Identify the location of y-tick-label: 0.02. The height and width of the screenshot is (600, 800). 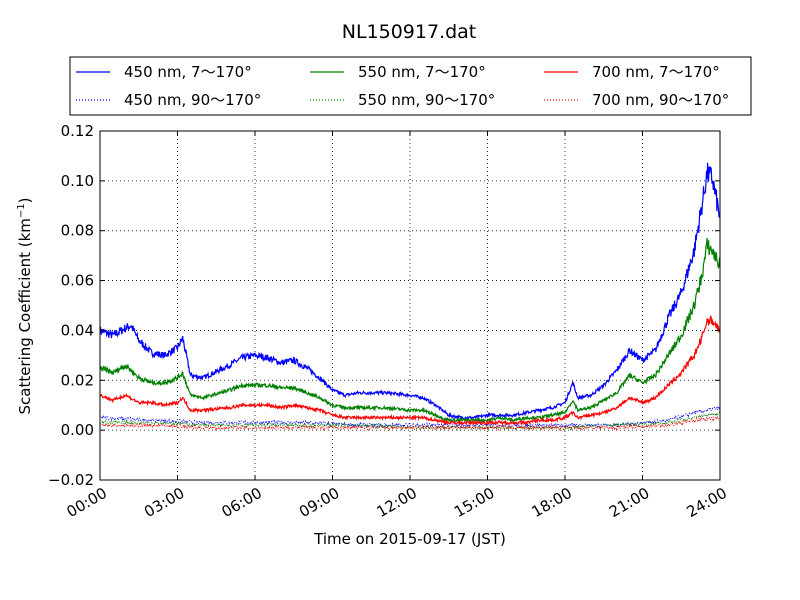
(77, 380).